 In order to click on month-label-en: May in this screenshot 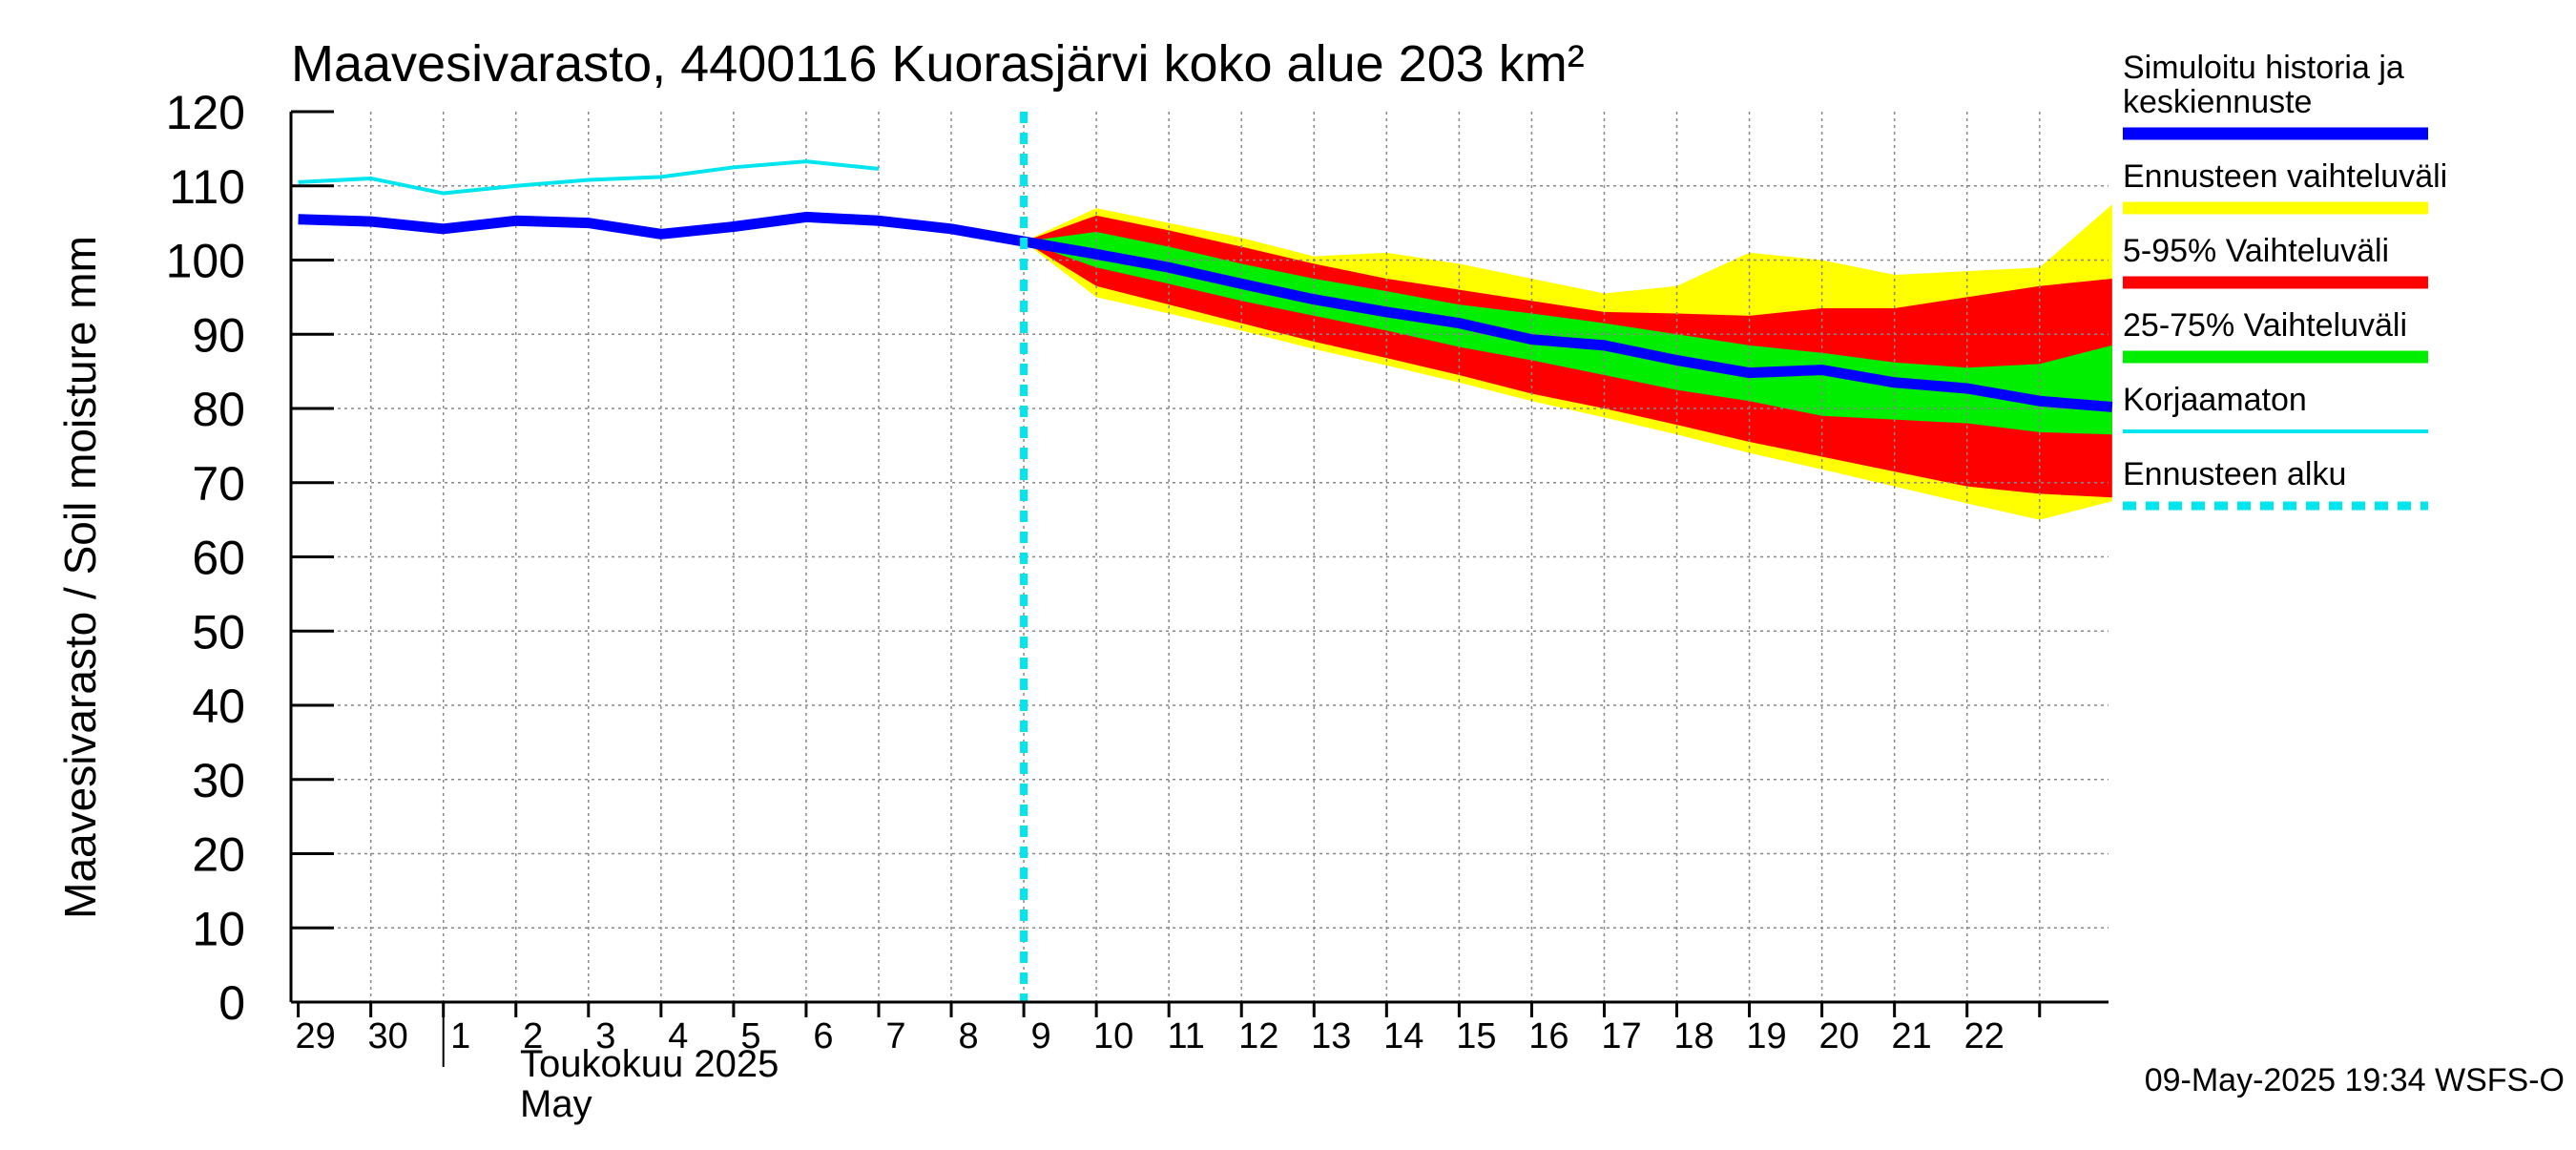, I will do `click(556, 1104)`.